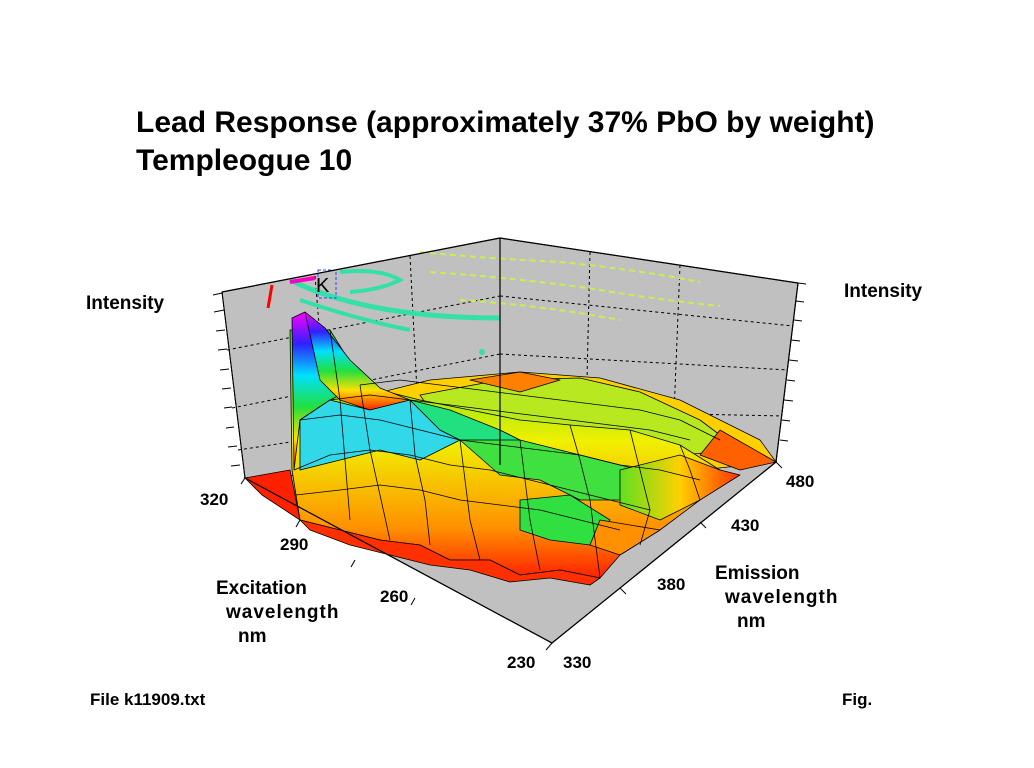 The image size is (1034, 768). I want to click on excitation-tick: 320, so click(214, 499).